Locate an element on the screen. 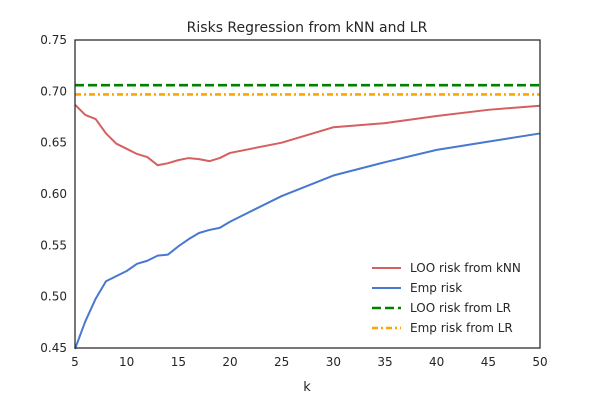  y-tick-label: 0.75 is located at coordinates (53, 40).